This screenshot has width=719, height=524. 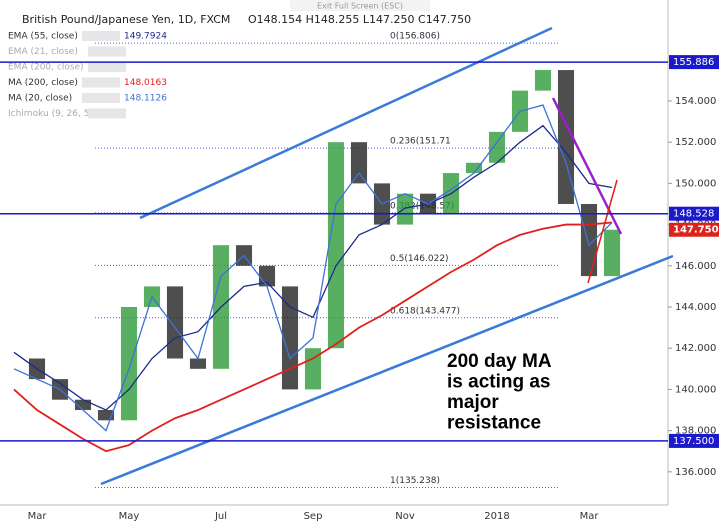 What do you see at coordinates (359, 19) in the screenshot?
I see `ohlc: O148.154 H148.255 L147.250 C147.750` at bounding box center [359, 19].